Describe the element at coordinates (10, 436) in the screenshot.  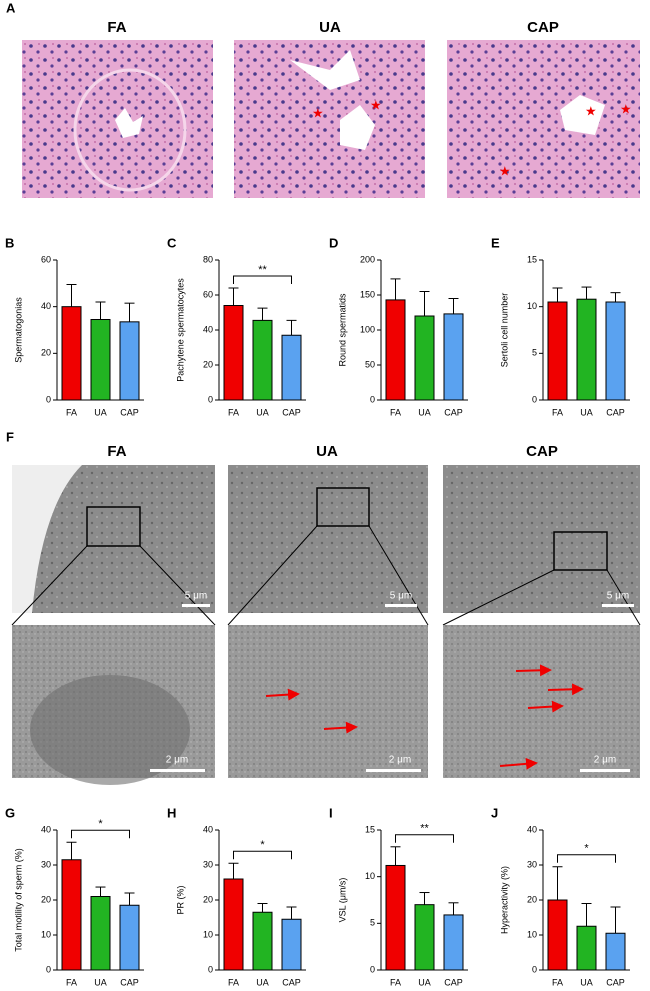
I see `panel-label: F` at that location.